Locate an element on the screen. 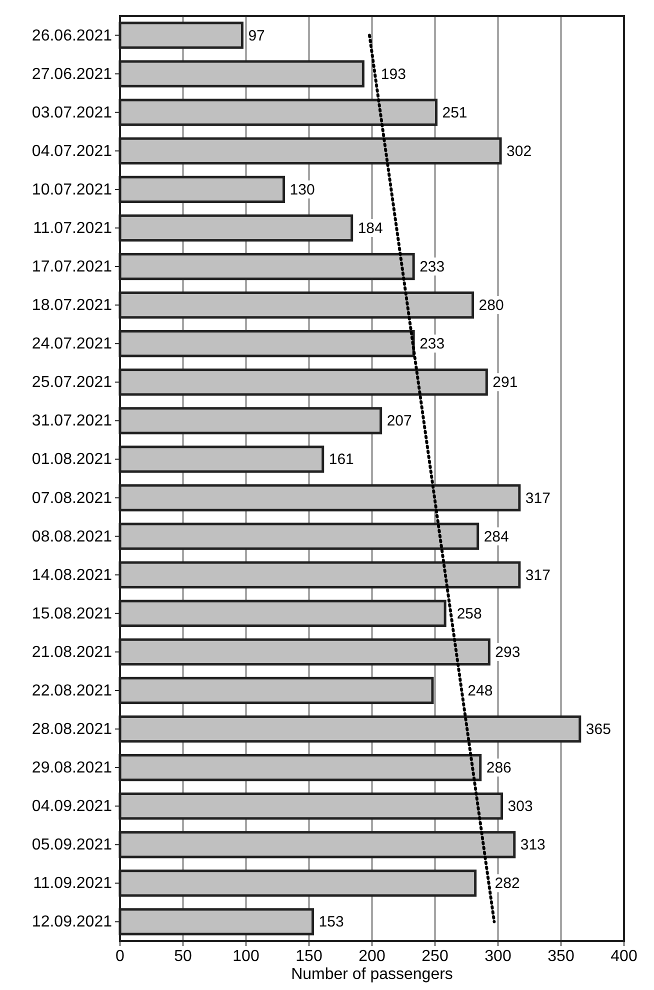  data-label: 161 is located at coordinates (341, 459).